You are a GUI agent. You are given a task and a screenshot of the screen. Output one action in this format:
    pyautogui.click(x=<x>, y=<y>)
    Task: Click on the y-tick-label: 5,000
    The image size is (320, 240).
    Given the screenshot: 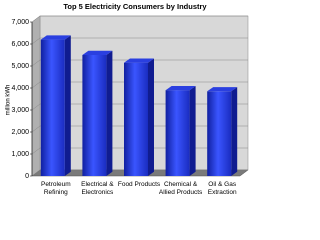 What is the action you would take?
    pyautogui.click(x=20, y=66)
    